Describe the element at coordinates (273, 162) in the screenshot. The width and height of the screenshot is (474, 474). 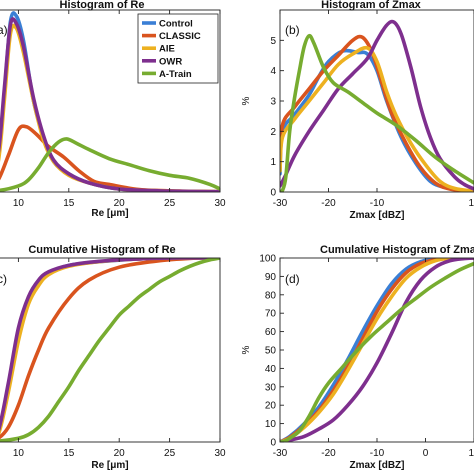
I see `y-tick-label: 1` at that location.